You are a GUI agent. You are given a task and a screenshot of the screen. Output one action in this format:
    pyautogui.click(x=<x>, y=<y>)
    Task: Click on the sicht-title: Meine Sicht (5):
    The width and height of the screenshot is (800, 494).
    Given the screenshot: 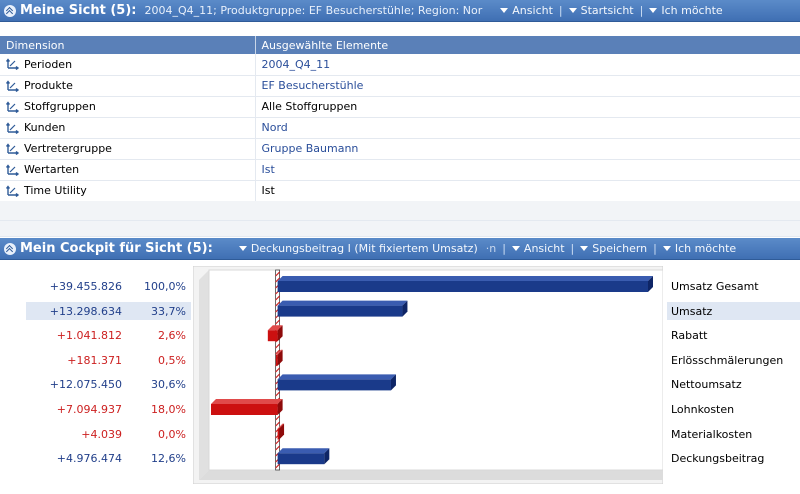 What is the action you would take?
    pyautogui.click(x=78, y=10)
    